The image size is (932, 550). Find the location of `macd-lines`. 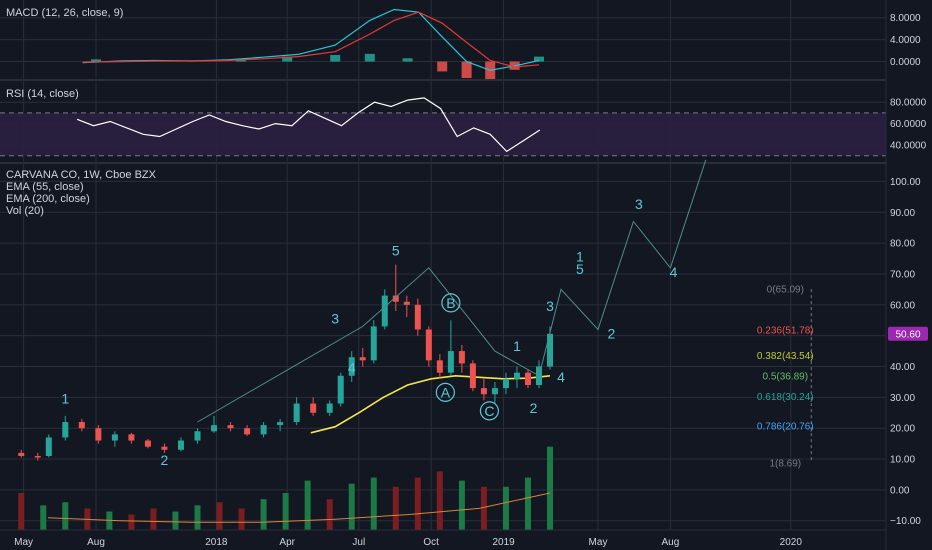

macd-lines is located at coordinates (311, 39).